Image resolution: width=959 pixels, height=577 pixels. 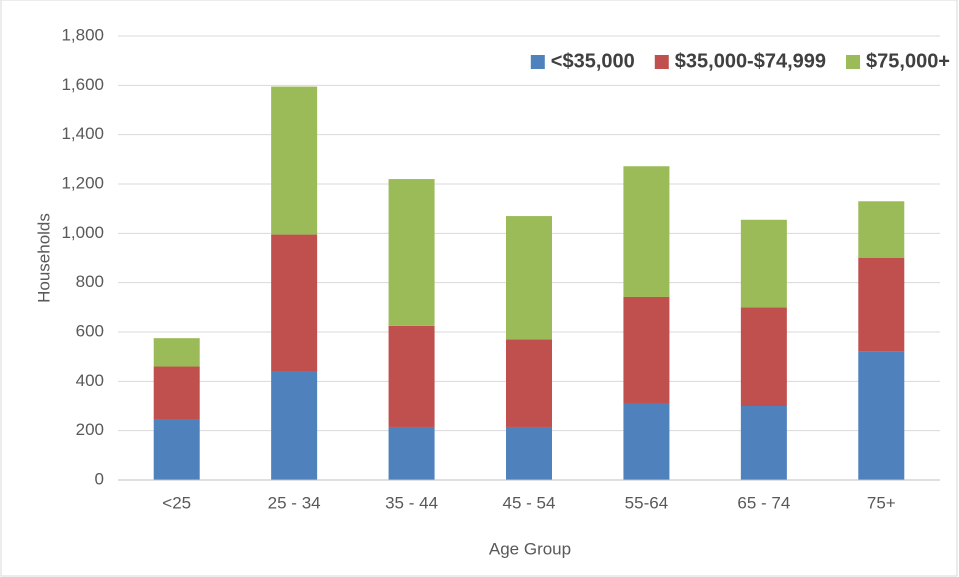 I want to click on legend-label: <$35,000, so click(x=593, y=61).